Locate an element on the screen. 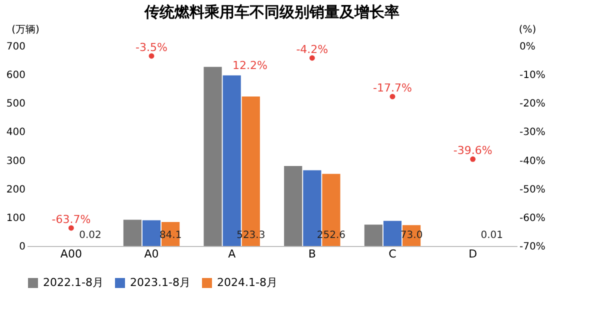  x-tick-label: C is located at coordinates (392, 254).